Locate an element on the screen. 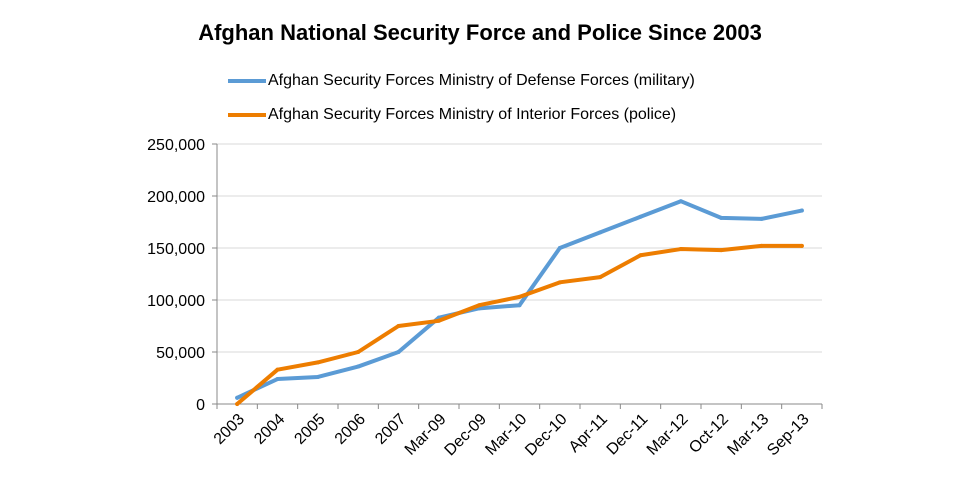 Image resolution: width=960 pixels, height=494 pixels. x-tick-label: Dec-10 is located at coordinates (546, 435).